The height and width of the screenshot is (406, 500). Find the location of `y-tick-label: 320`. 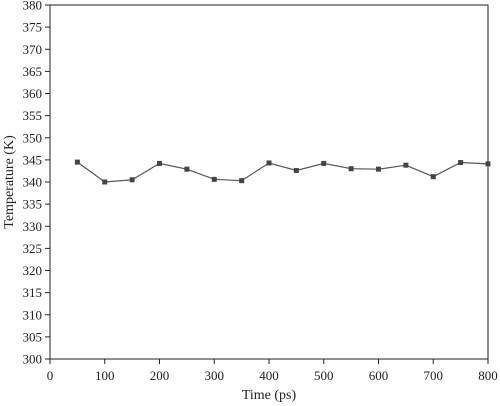

y-tick-label: 320 is located at coordinates (33, 270).